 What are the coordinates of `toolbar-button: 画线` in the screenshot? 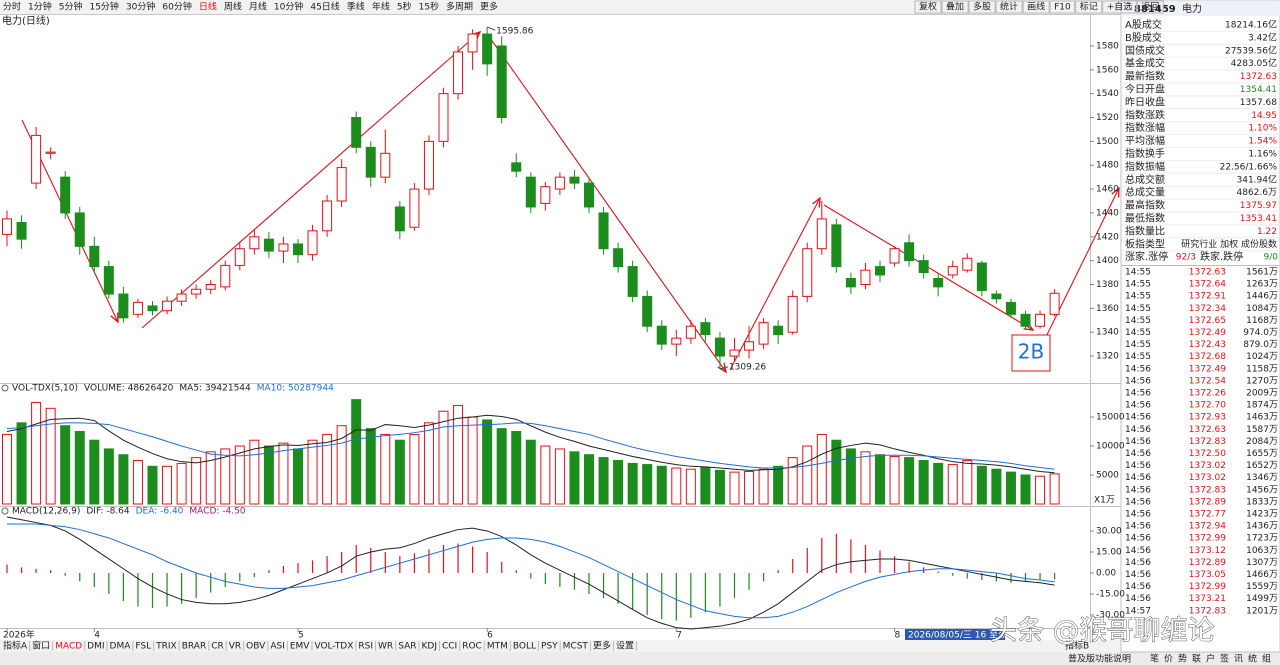 It's located at (1036, 7).